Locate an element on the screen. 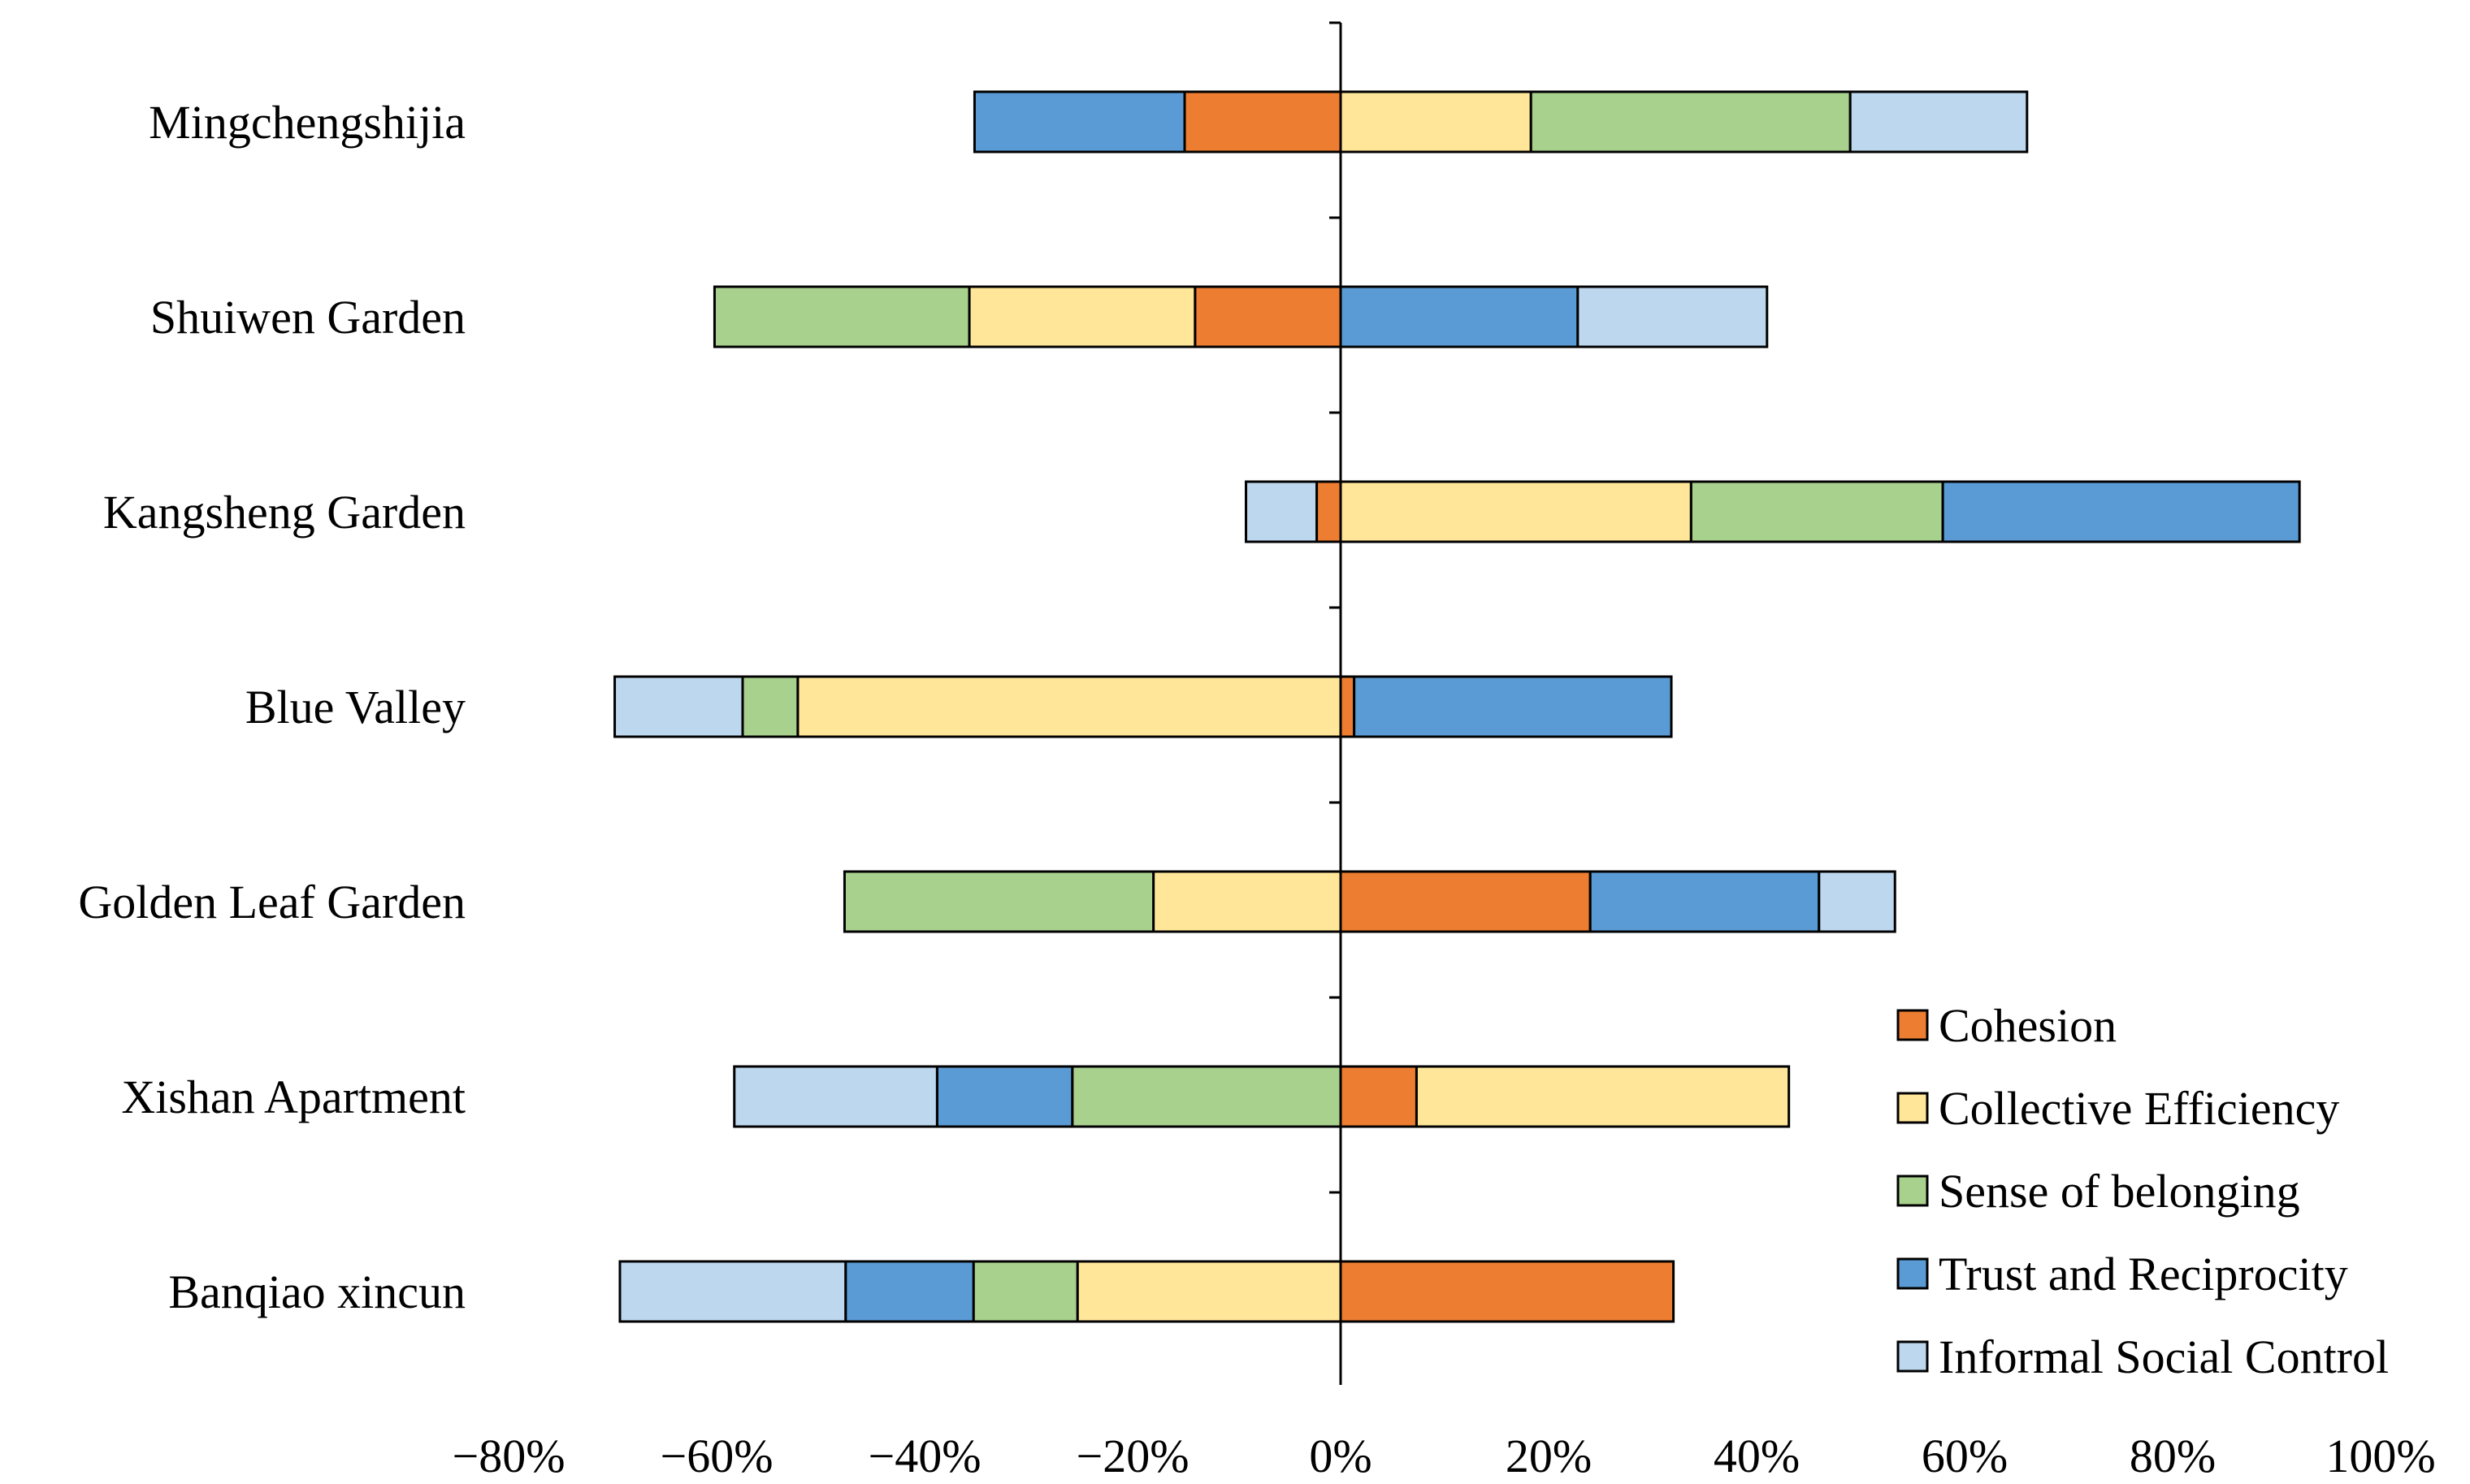 This screenshot has width=2470, height=1484. bar-blue-valley-cohesion is located at coordinates (1347, 706).